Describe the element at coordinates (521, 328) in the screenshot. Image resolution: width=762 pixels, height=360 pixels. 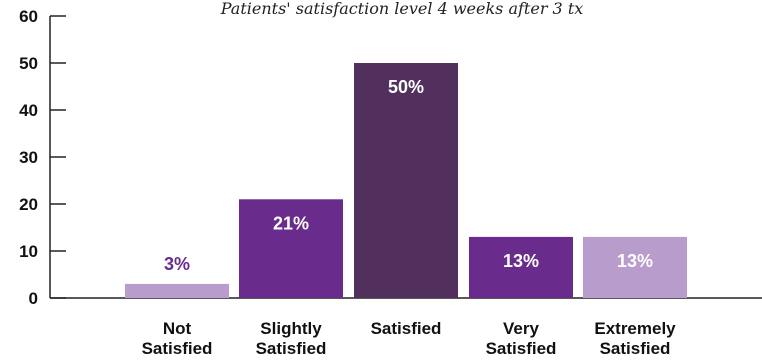
I see `x-tick-label: Very` at that location.